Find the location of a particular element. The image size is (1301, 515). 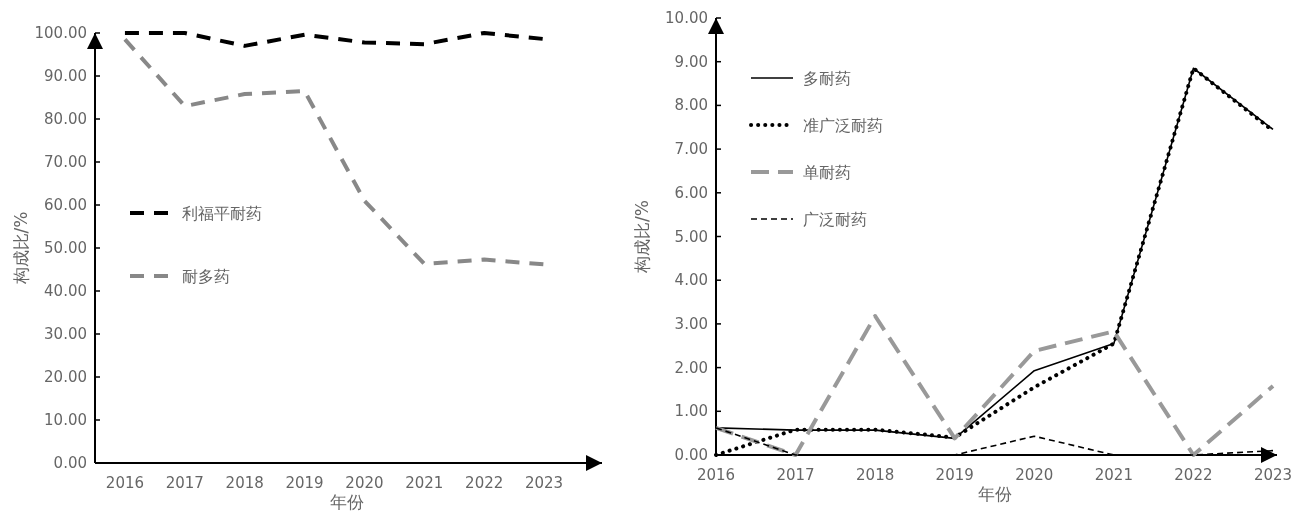

legend-label: 单耐药 is located at coordinates (827, 172).